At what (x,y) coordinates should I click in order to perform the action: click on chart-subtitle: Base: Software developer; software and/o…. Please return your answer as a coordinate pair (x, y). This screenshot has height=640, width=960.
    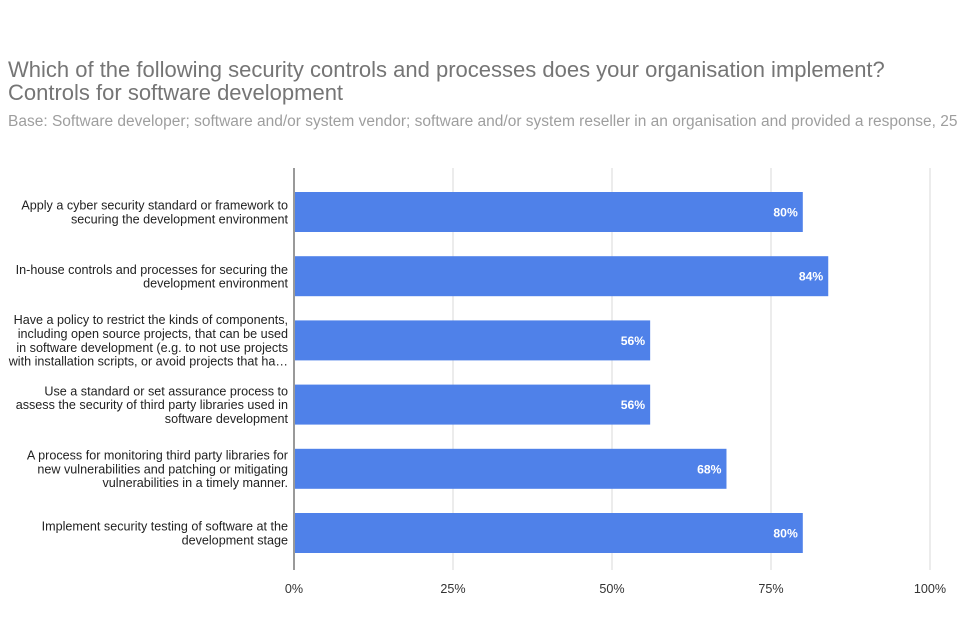
    Looking at the image, I should click on (483, 121).